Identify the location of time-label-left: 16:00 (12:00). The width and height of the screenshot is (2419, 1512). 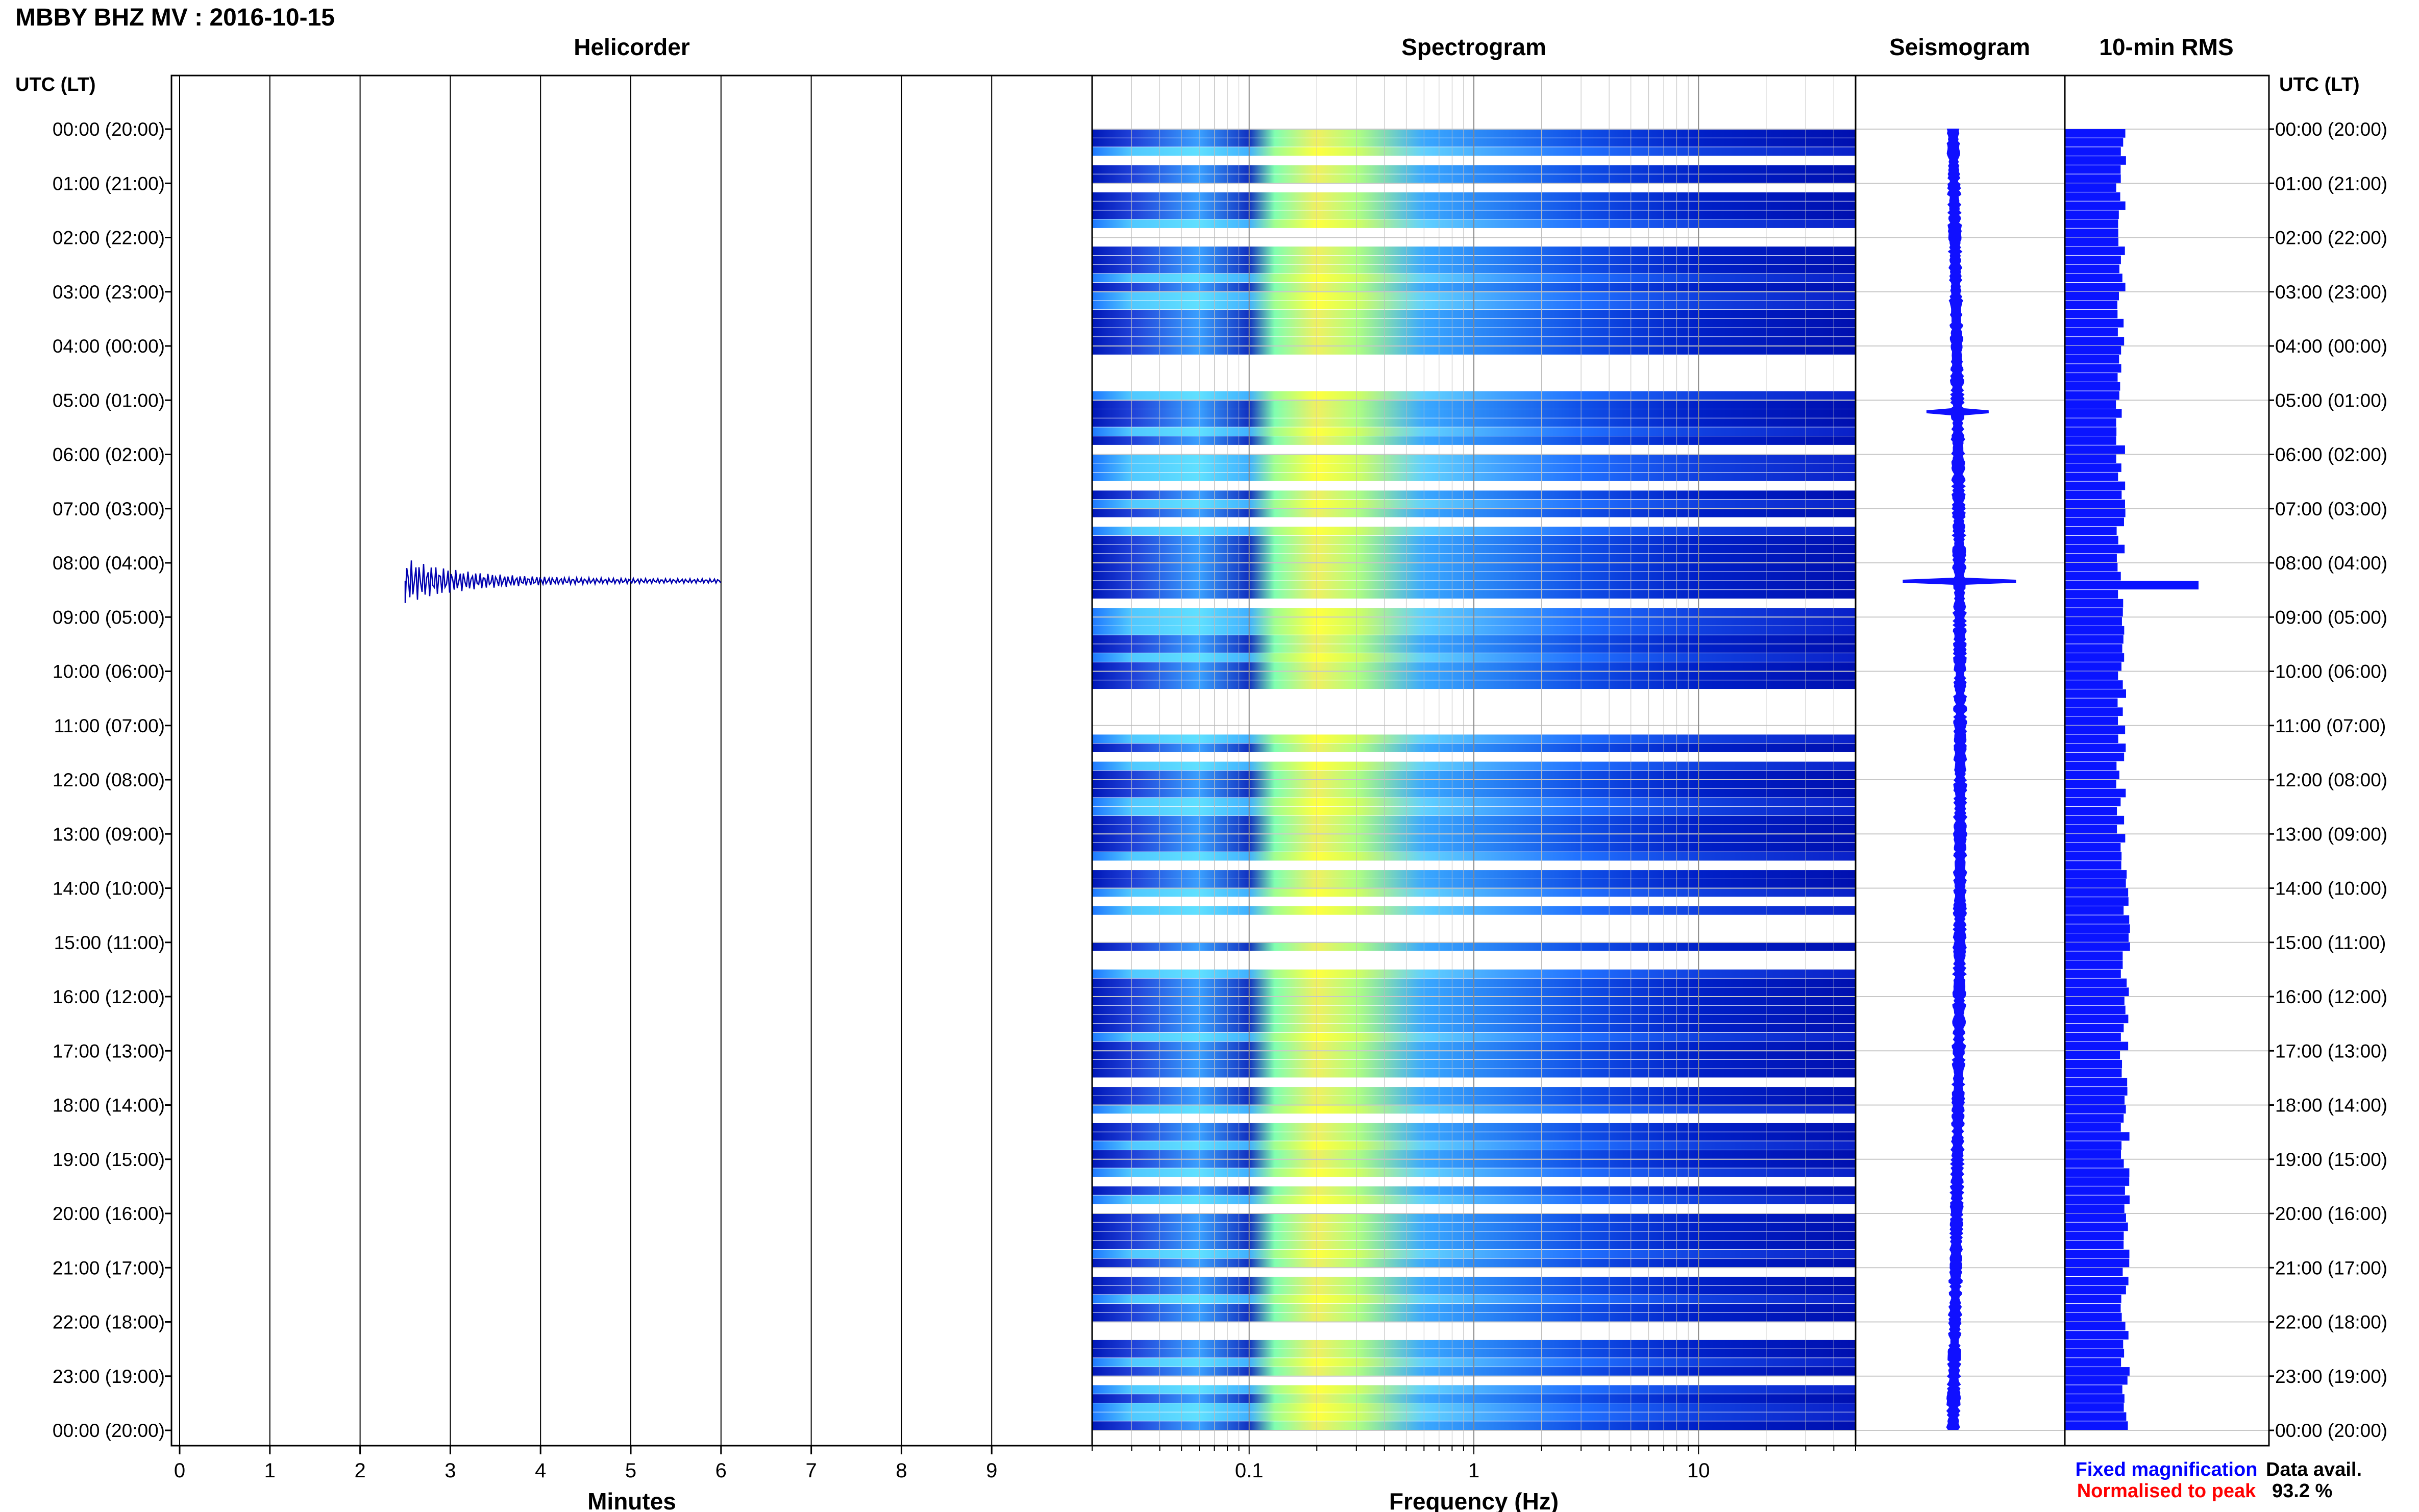
(109, 996).